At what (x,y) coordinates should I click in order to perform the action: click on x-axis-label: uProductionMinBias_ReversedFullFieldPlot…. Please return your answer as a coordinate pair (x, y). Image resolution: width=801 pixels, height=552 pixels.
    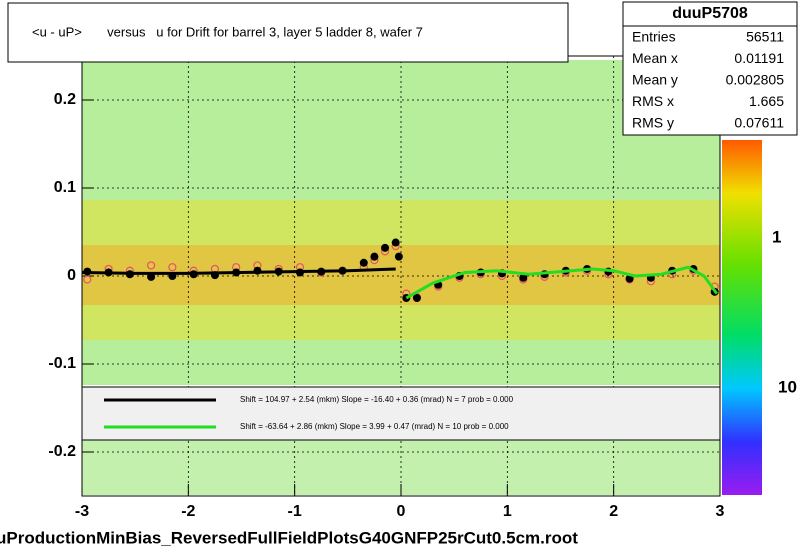
    Looking at the image, I should click on (289, 537).